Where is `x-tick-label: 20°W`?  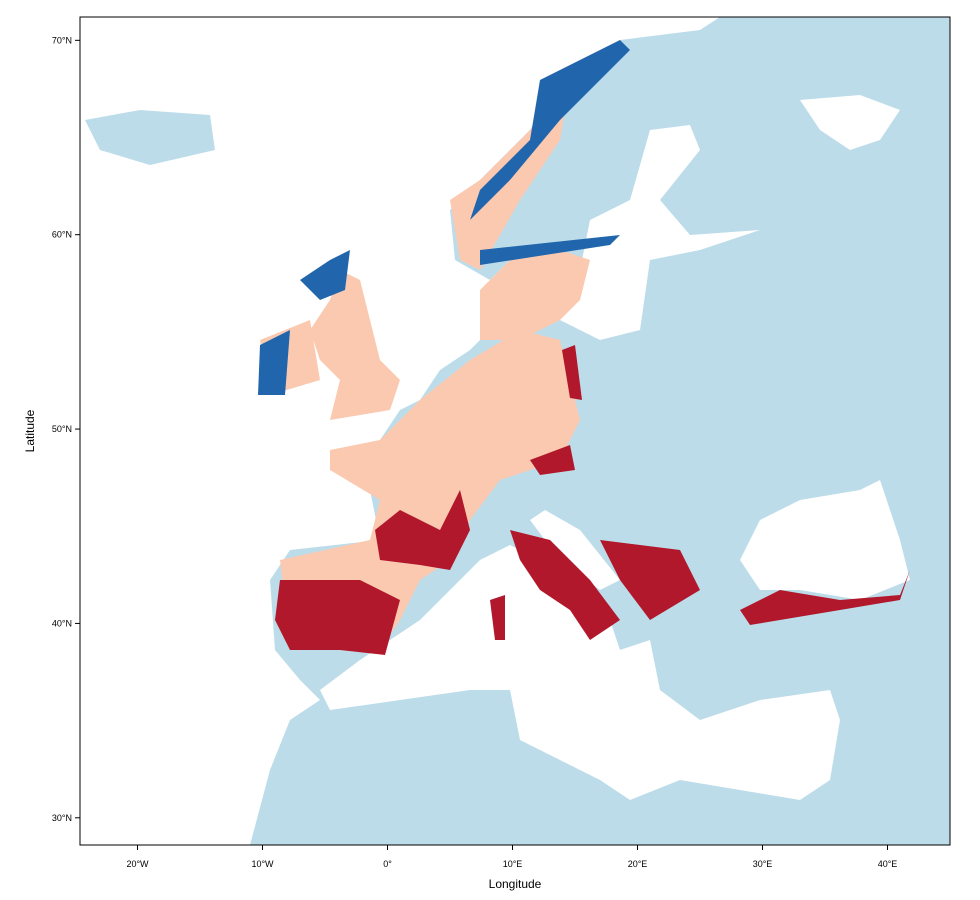
x-tick-label: 20°W is located at coordinates (137, 864).